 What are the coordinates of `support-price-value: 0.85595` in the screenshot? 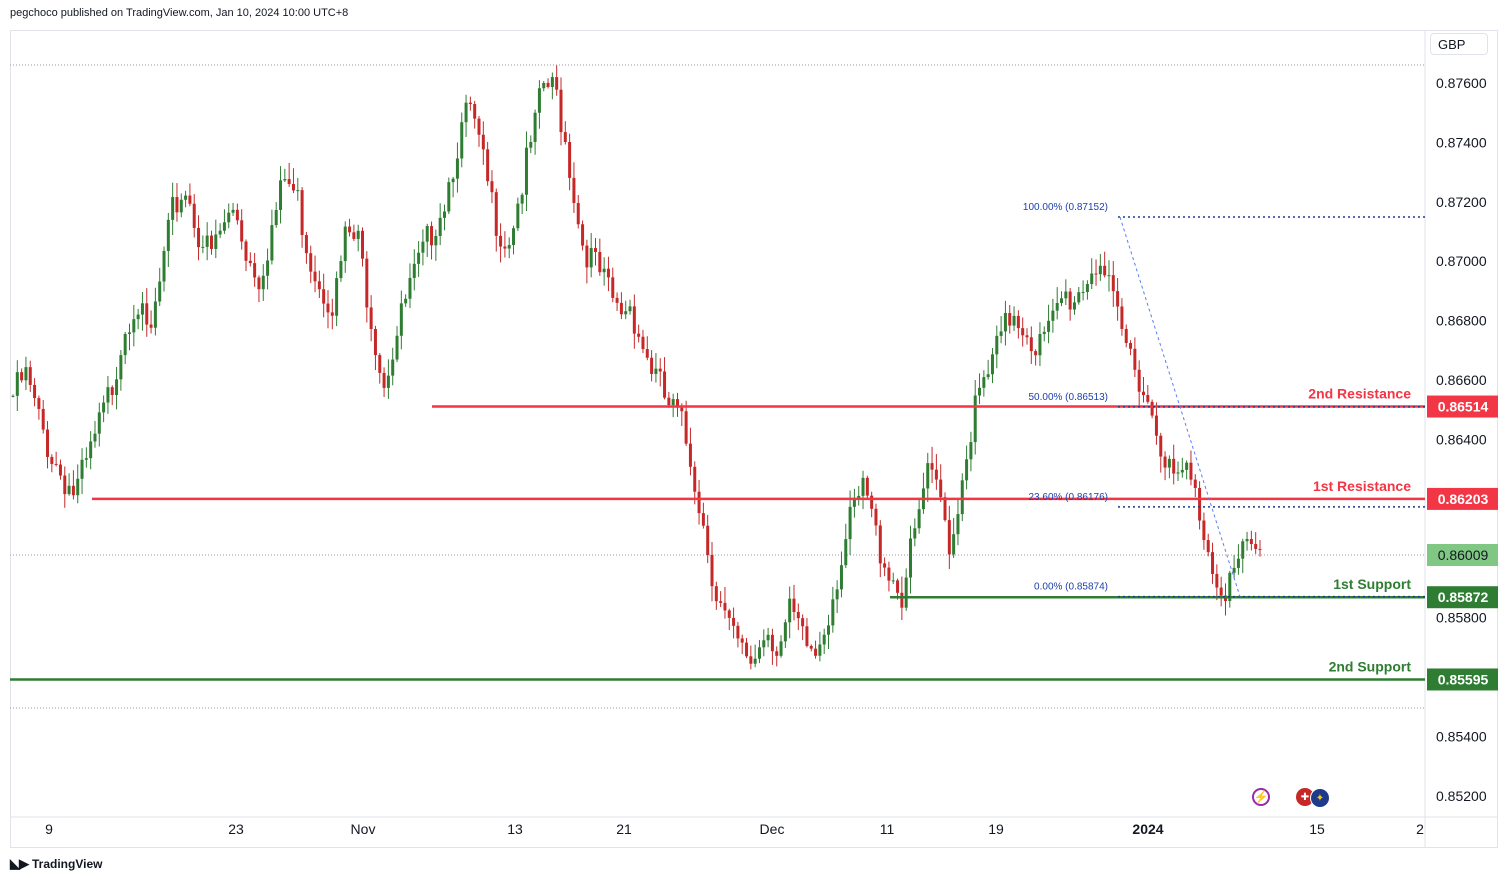 It's located at (1463, 679).